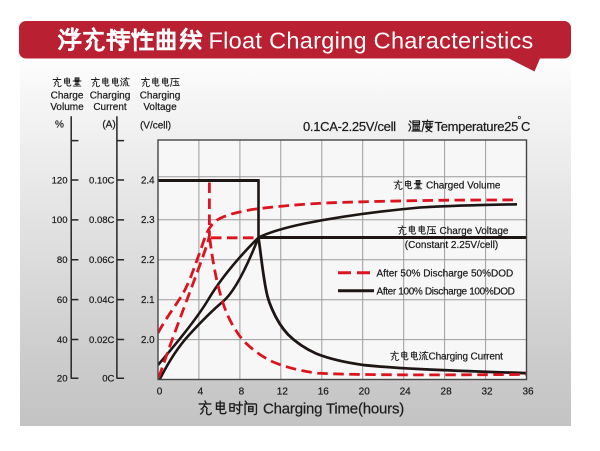  What do you see at coordinates (148, 340) in the screenshot?
I see `svg-text: 2.0` at bounding box center [148, 340].